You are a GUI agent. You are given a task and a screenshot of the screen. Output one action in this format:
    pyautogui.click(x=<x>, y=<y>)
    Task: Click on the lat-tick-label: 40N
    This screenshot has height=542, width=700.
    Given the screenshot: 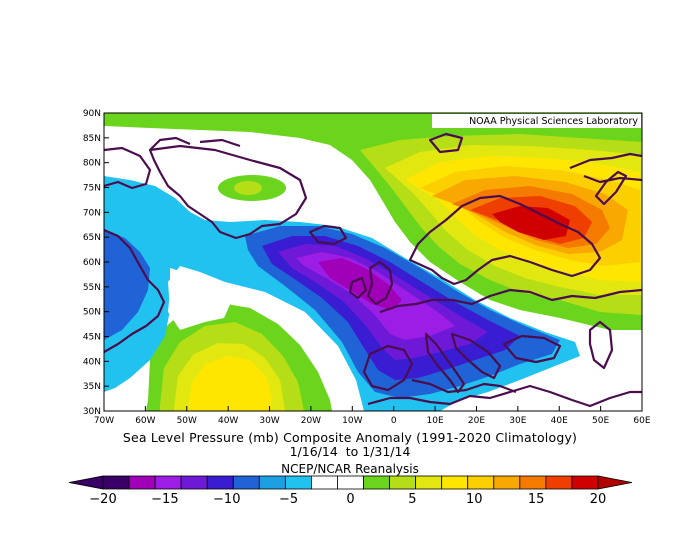 What is the action you would take?
    pyautogui.click(x=92, y=362)
    